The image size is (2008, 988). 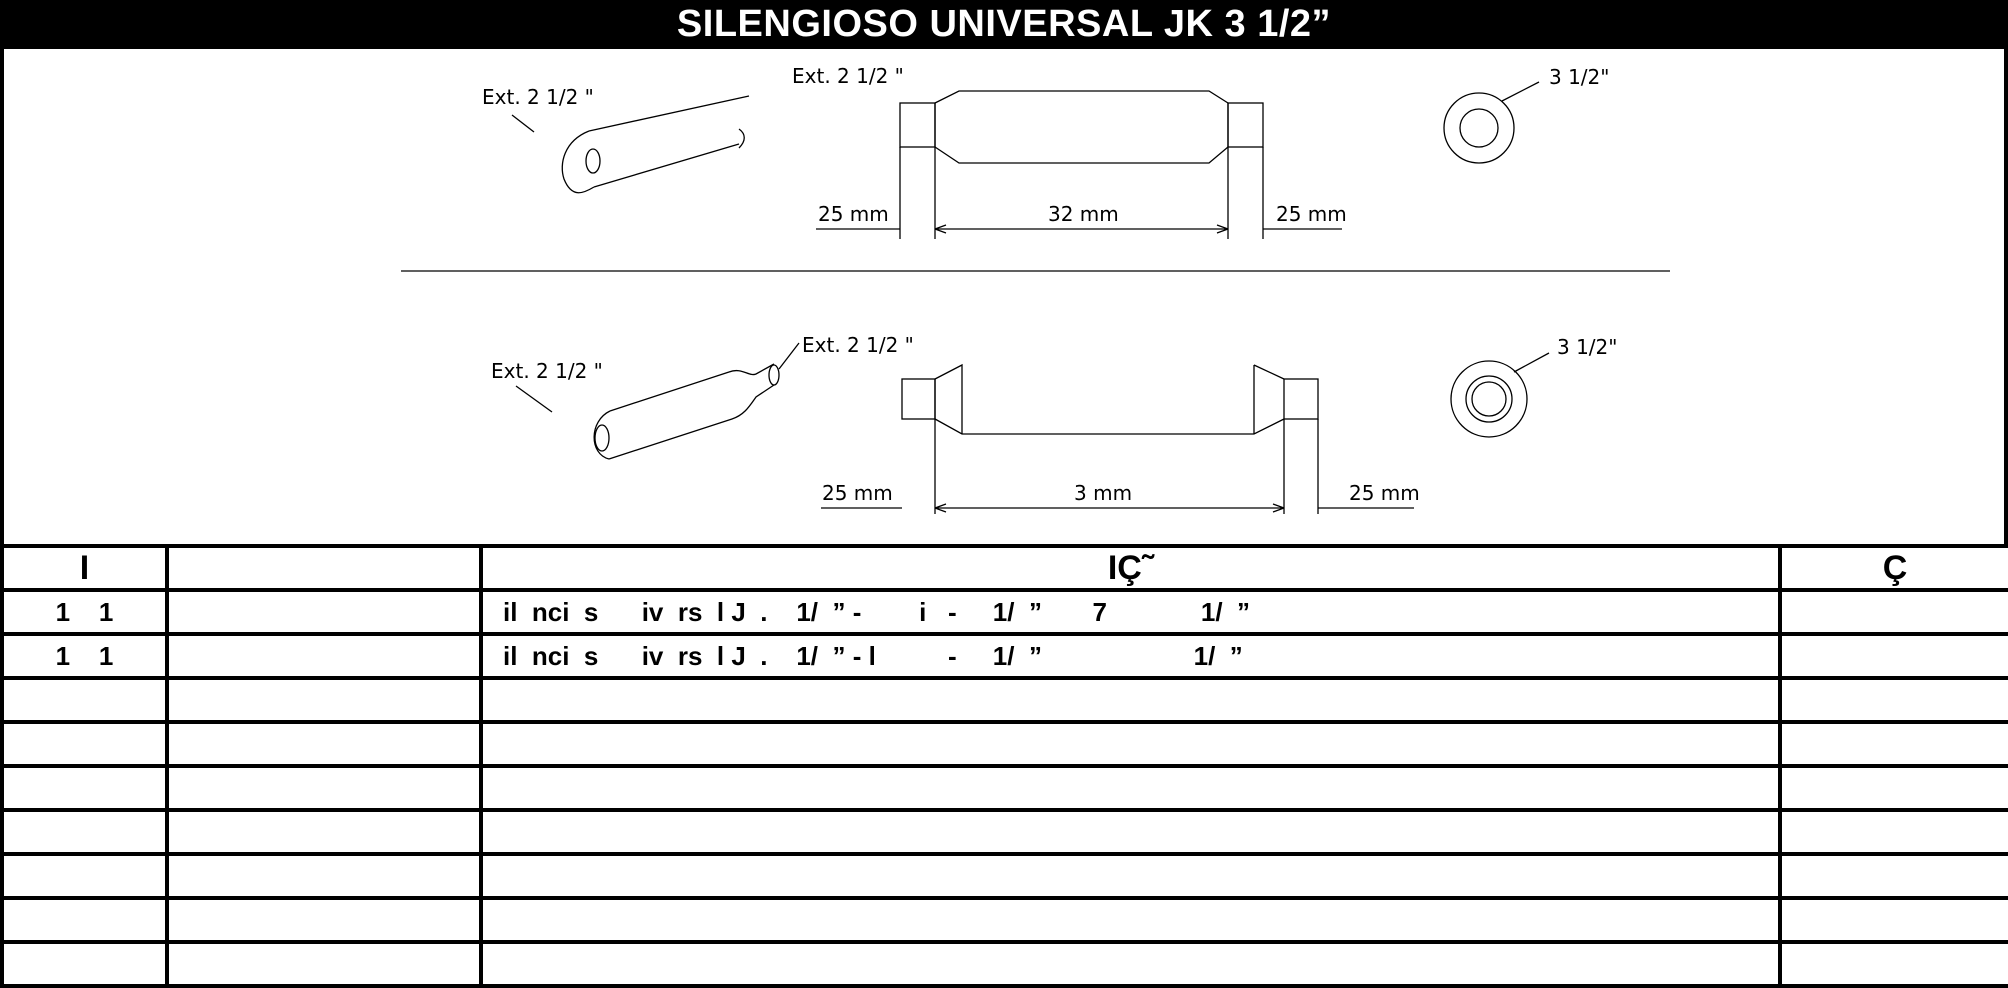 What do you see at coordinates (1311, 214) in the screenshot?
I see `top-dim-right: 25 mm` at bounding box center [1311, 214].